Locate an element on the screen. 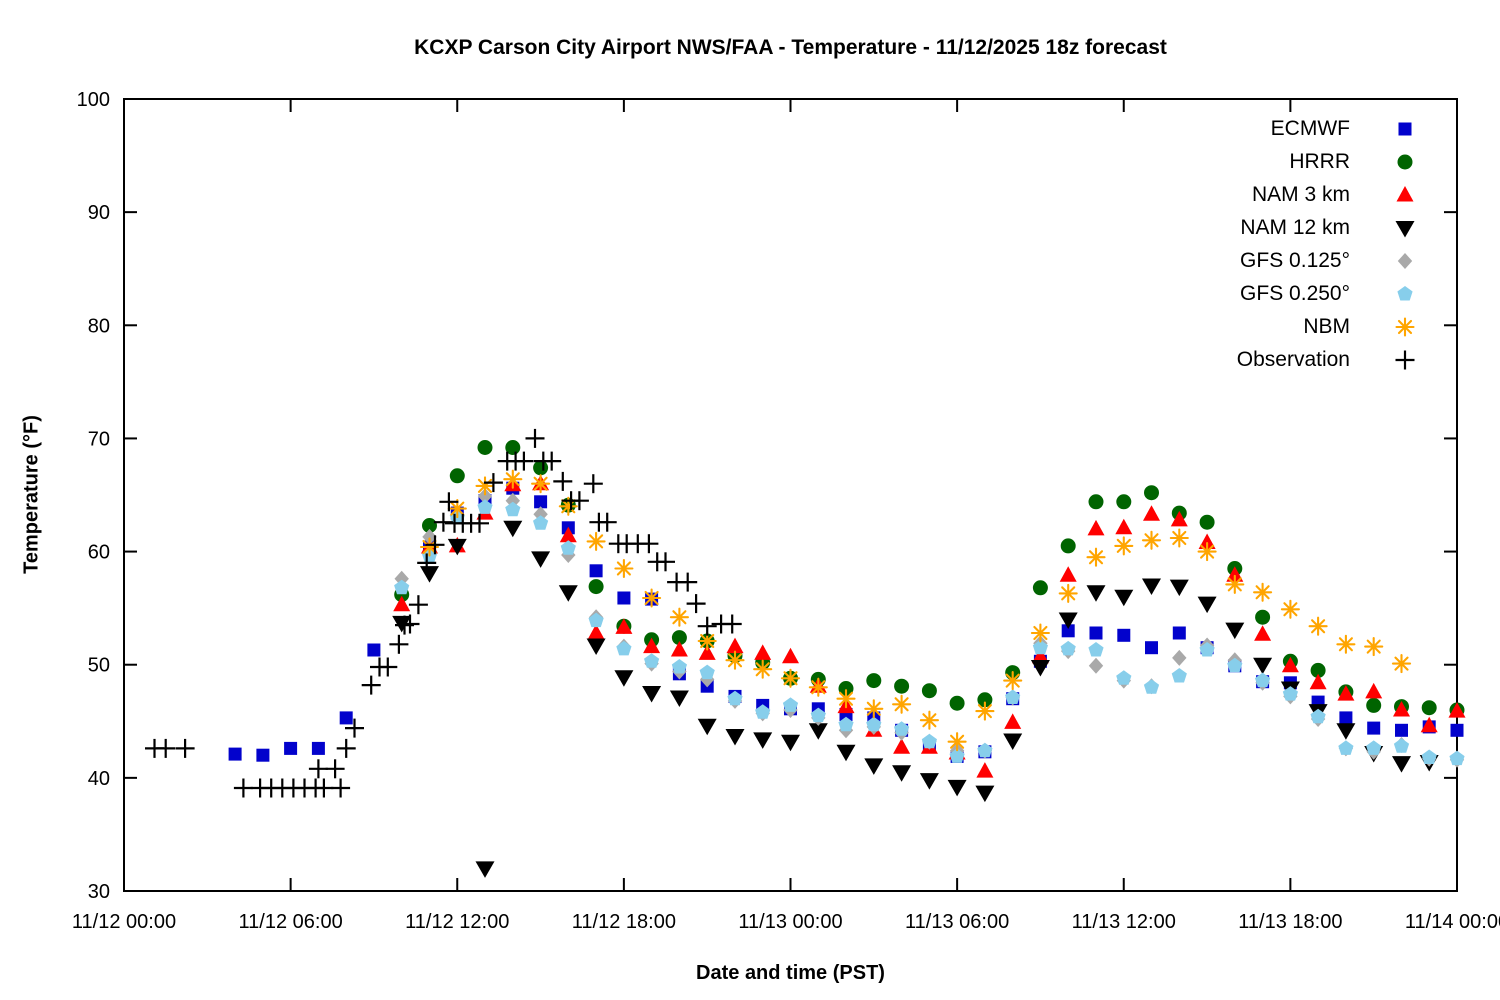  nam-3-km-marker-icon is located at coordinates (1405, 193).